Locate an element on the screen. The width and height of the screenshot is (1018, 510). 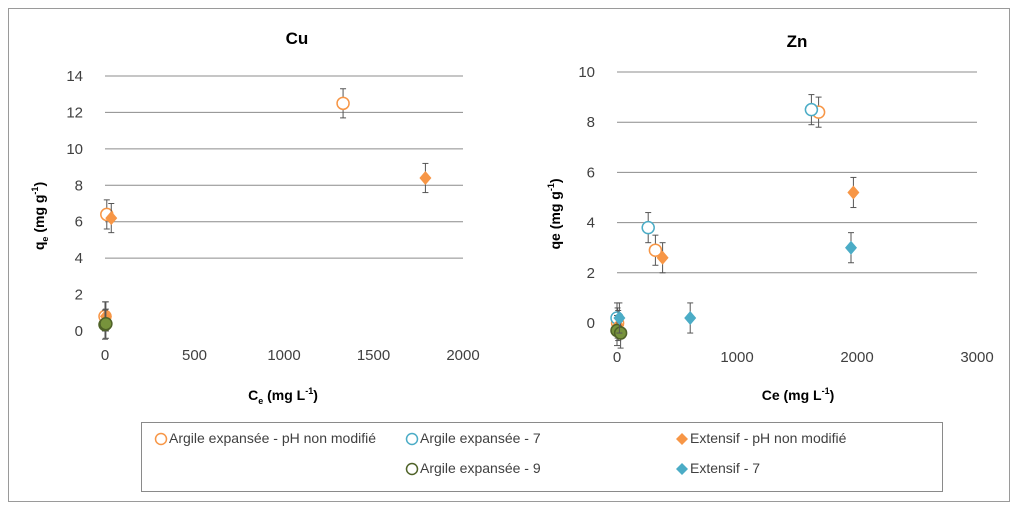
cu-y-tick-label: 8 is located at coordinates (79, 185).